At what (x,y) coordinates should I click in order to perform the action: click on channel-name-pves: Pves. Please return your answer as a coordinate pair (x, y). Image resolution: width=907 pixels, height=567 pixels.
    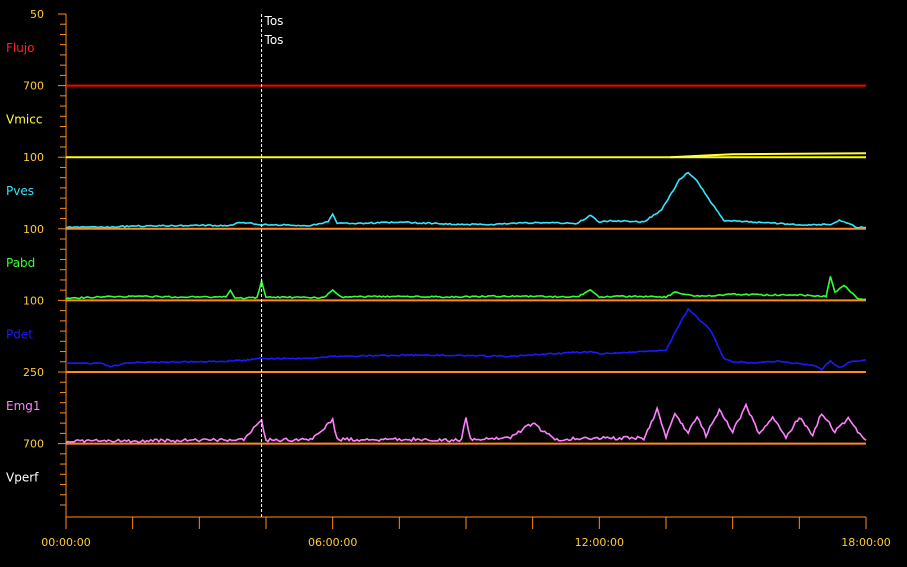
    Looking at the image, I should click on (20, 191).